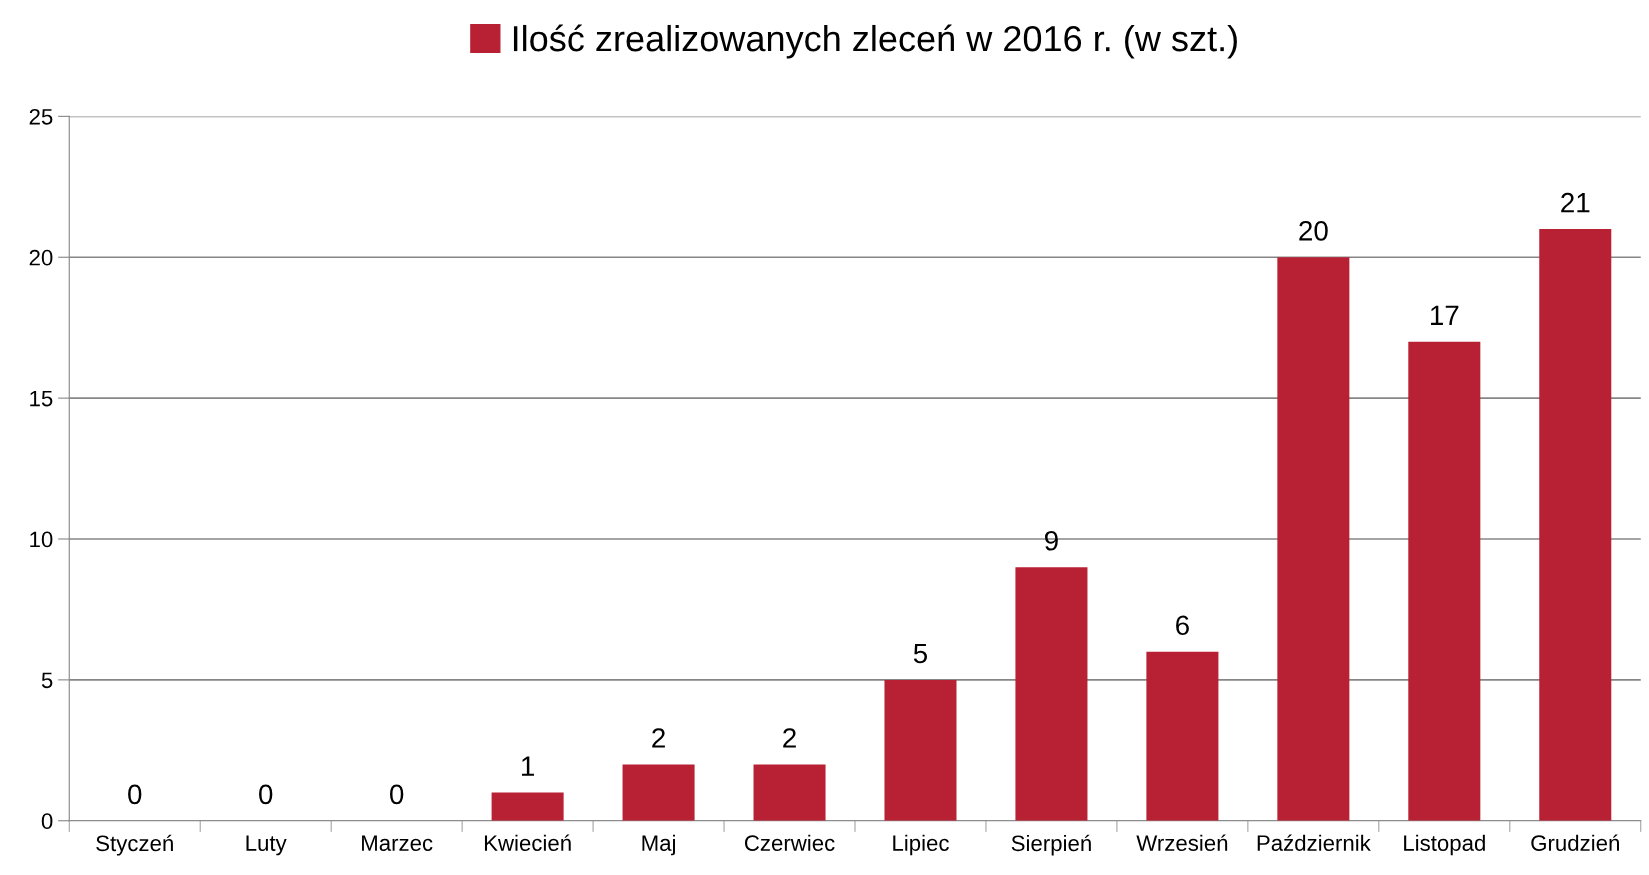 The width and height of the screenshot is (1649, 875). What do you see at coordinates (47, 680) in the screenshot?
I see `y-tick-label: 5` at bounding box center [47, 680].